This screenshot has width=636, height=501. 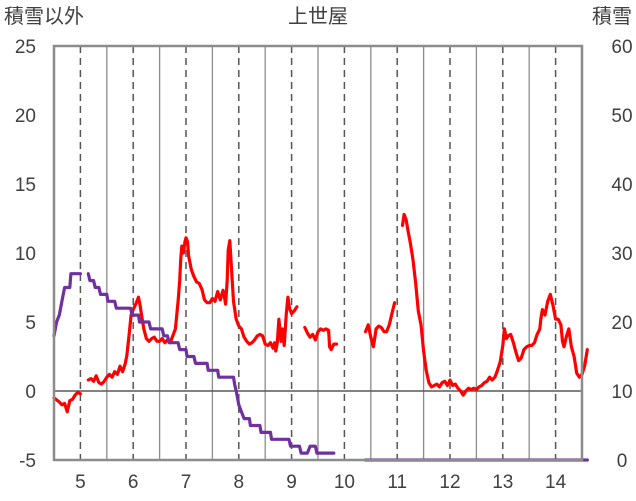 I want to click on y-left-tick-label-5: 20, so click(x=25, y=116).